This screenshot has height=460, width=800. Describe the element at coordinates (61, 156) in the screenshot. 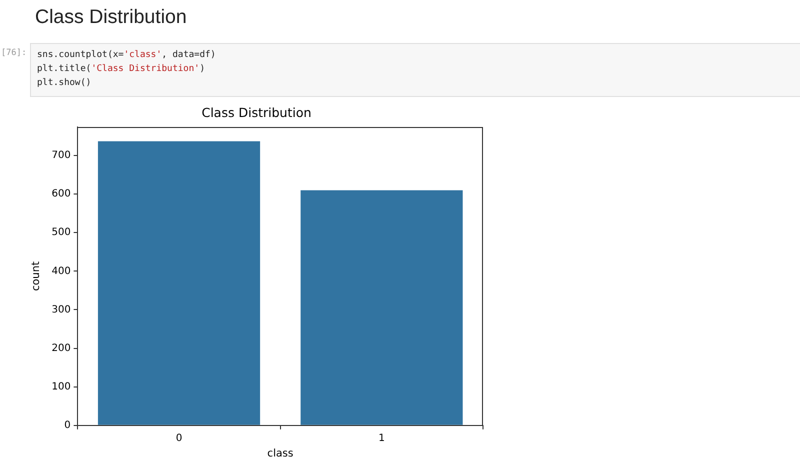

I see `y-tick-label: 700` at that location.